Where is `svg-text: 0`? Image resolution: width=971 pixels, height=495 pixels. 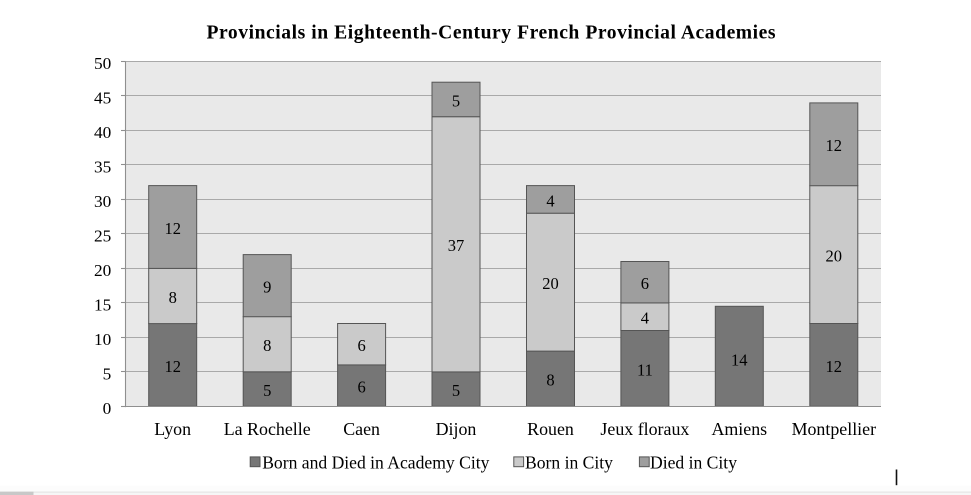 svg-text: 0 is located at coordinates (107, 408).